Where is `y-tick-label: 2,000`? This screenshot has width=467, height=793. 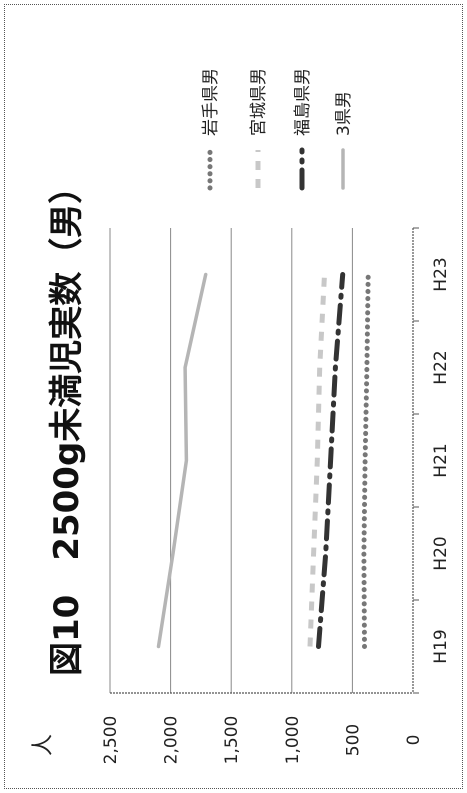
y-tick-label: 2,000 is located at coordinates (172, 740).